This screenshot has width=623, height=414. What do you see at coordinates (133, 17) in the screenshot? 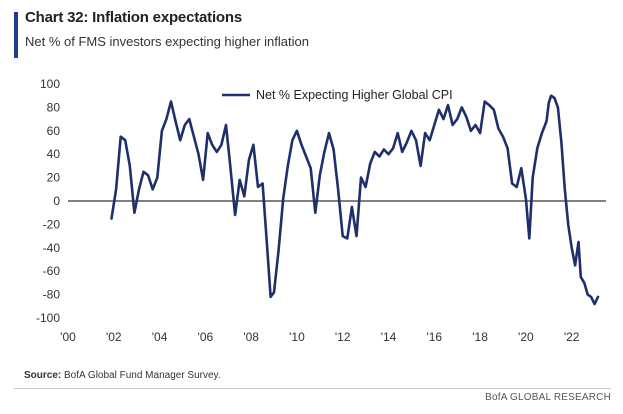
I see `chart-title: Chart 32: Inflation expectations` at bounding box center [133, 17].